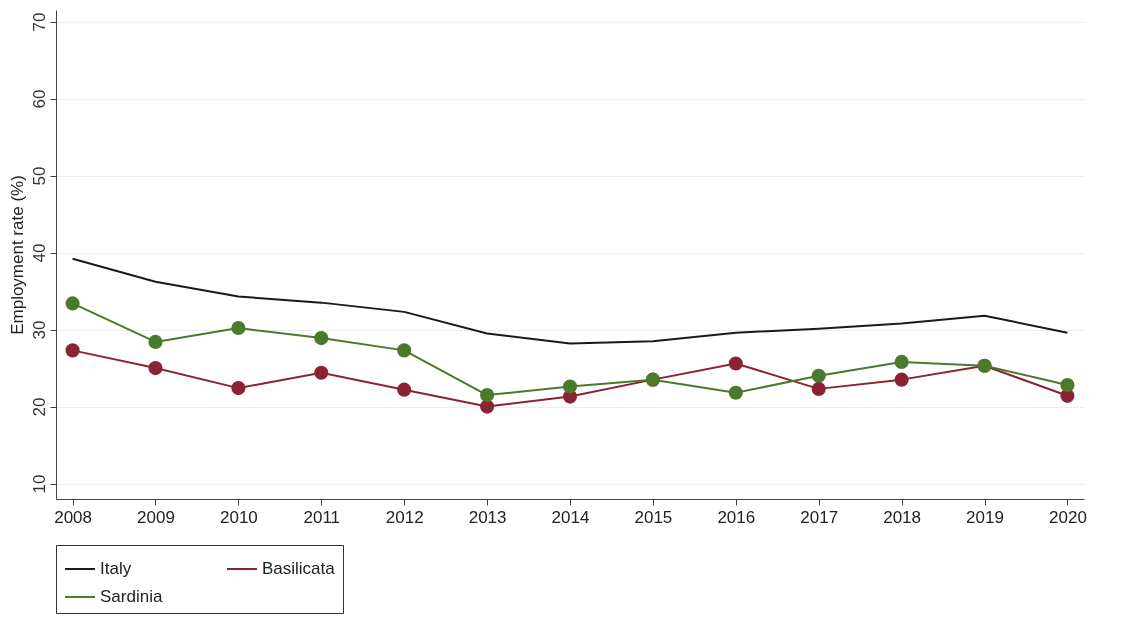 The image size is (1125, 628). What do you see at coordinates (73, 517) in the screenshot?
I see `x-tick-label: 2008` at bounding box center [73, 517].